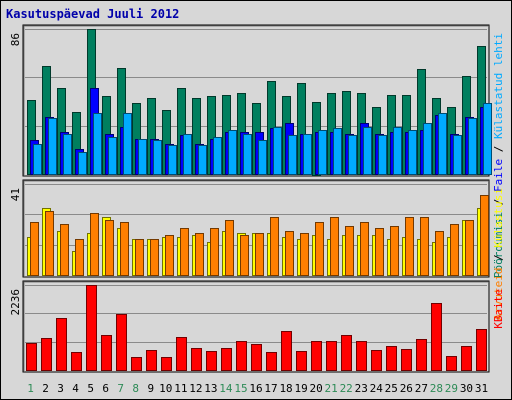 This screenshot has width=512, height=400. What do you see at coordinates (15, 39) in the screenshot?
I see `panel-top-ymax-label: 86` at bounding box center [15, 39].